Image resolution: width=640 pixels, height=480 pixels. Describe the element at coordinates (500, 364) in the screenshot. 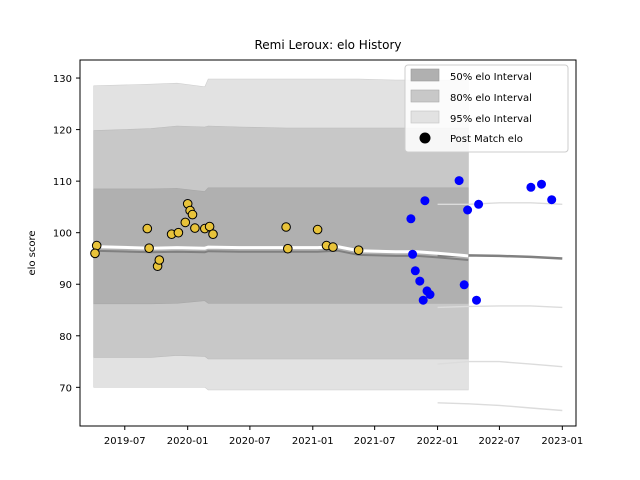

I see `trailing-bound-low80` at that location.